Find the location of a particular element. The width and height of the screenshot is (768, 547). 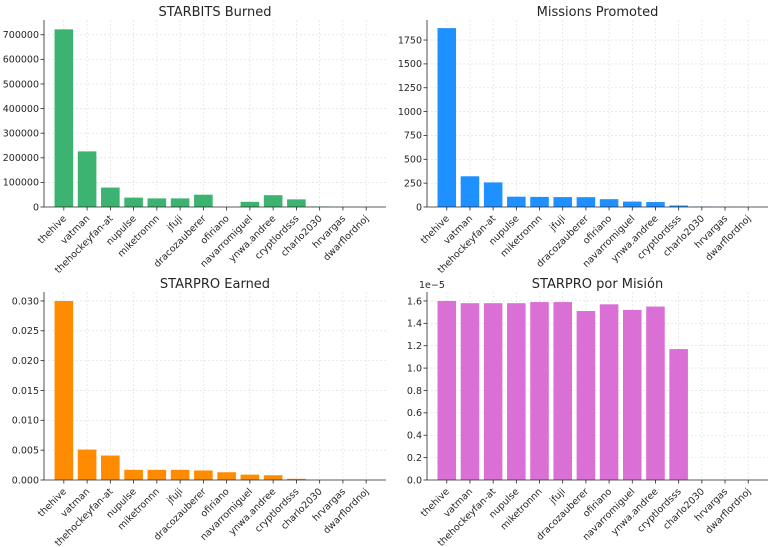

chart-title: STARBITS Burned is located at coordinates (215, 12).